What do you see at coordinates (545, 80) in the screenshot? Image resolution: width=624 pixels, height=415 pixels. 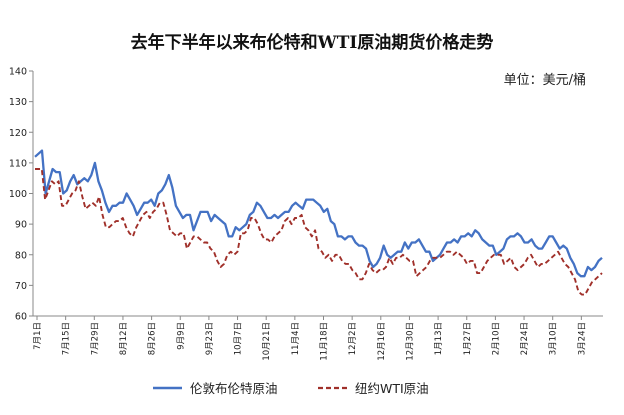 I see `unit-label: 单位：美元/桶` at bounding box center [545, 80].